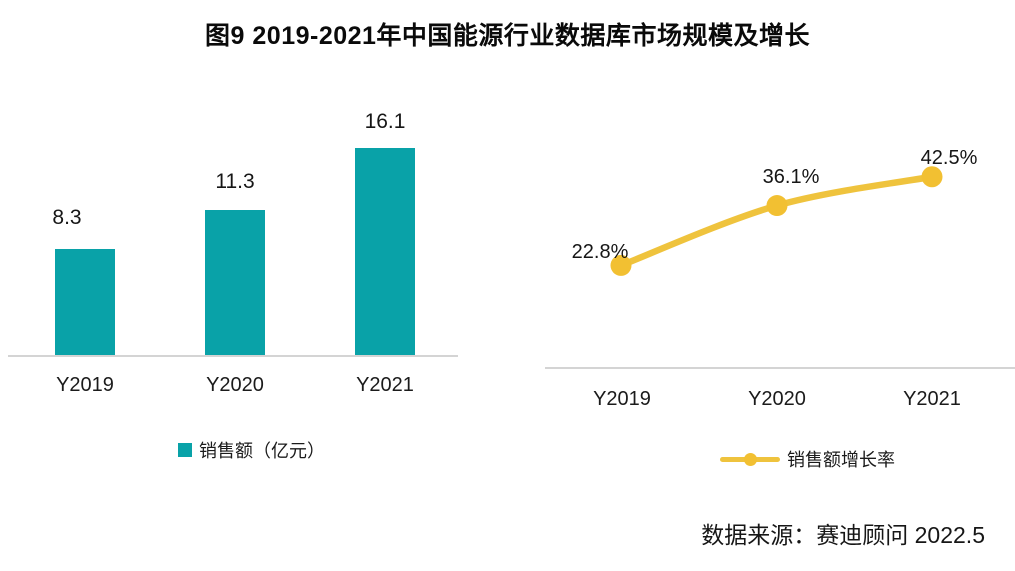  Describe the element at coordinates (622, 399) in the screenshot. I see `line-xtick-y2019: Y2019` at that location.